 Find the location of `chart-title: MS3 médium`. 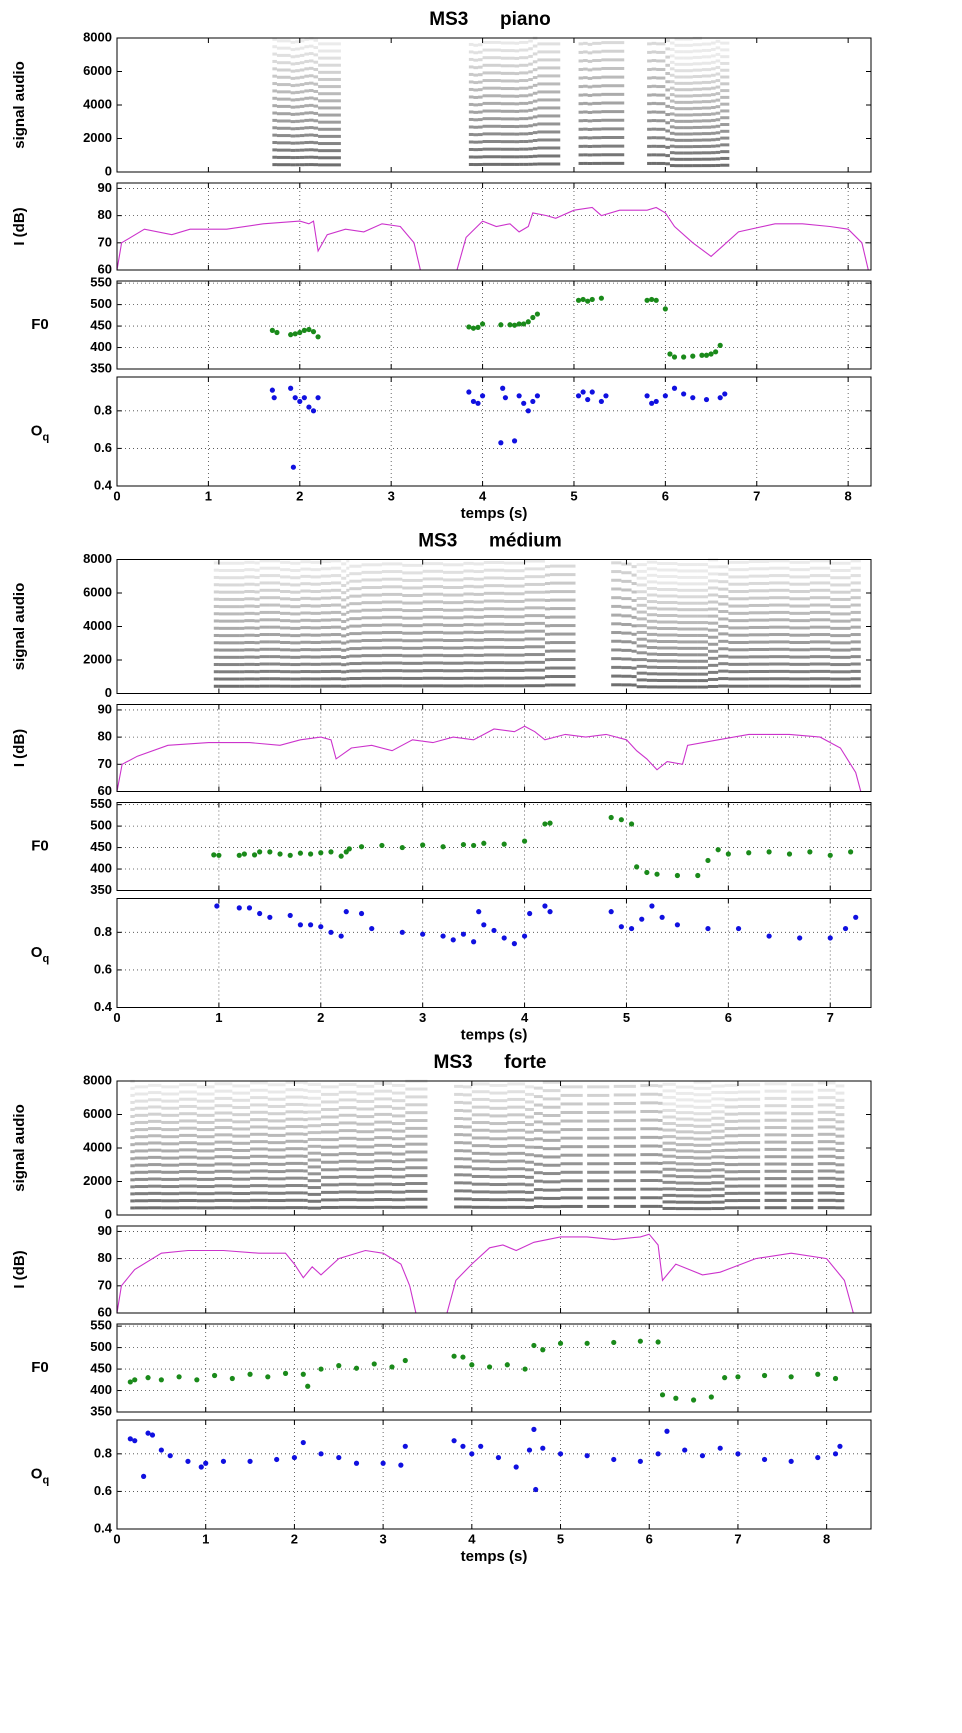

chart-title: MS3 médium is located at coordinates (490, 541).